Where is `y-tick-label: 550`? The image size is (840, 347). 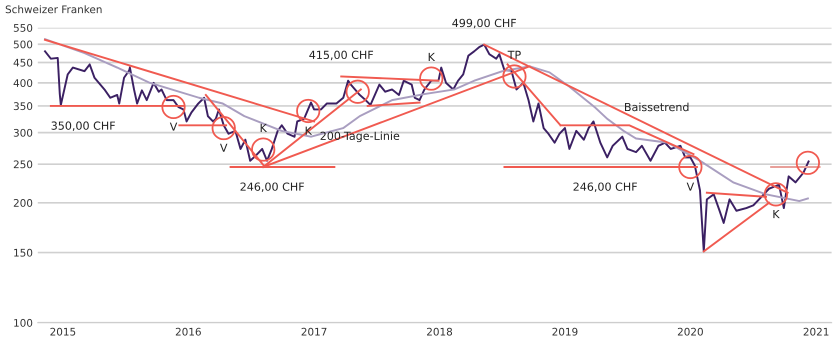 y-tick-label: 550 is located at coordinates (23, 28).